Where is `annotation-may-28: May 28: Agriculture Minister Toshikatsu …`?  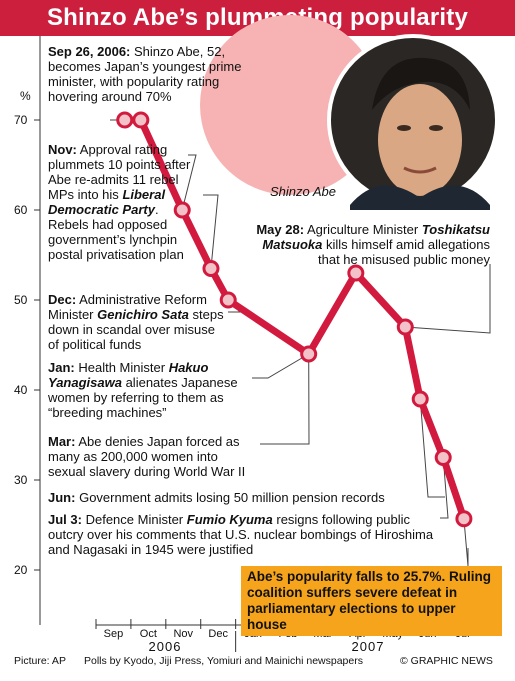 annotation-may-28: May 28: Agriculture Minister Toshikatsu … is located at coordinates (373, 244).